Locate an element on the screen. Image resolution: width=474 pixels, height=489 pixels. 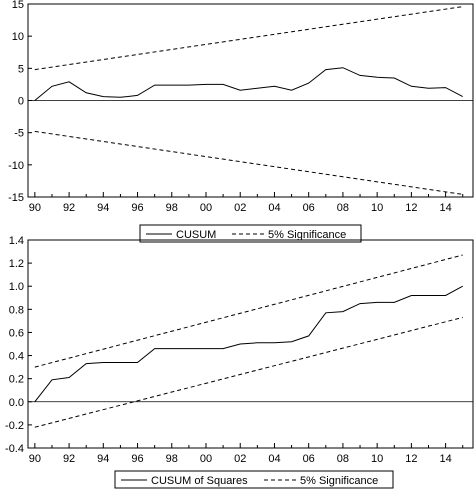
cusum-y-tick-label: 15 is located at coordinates (18, 5).